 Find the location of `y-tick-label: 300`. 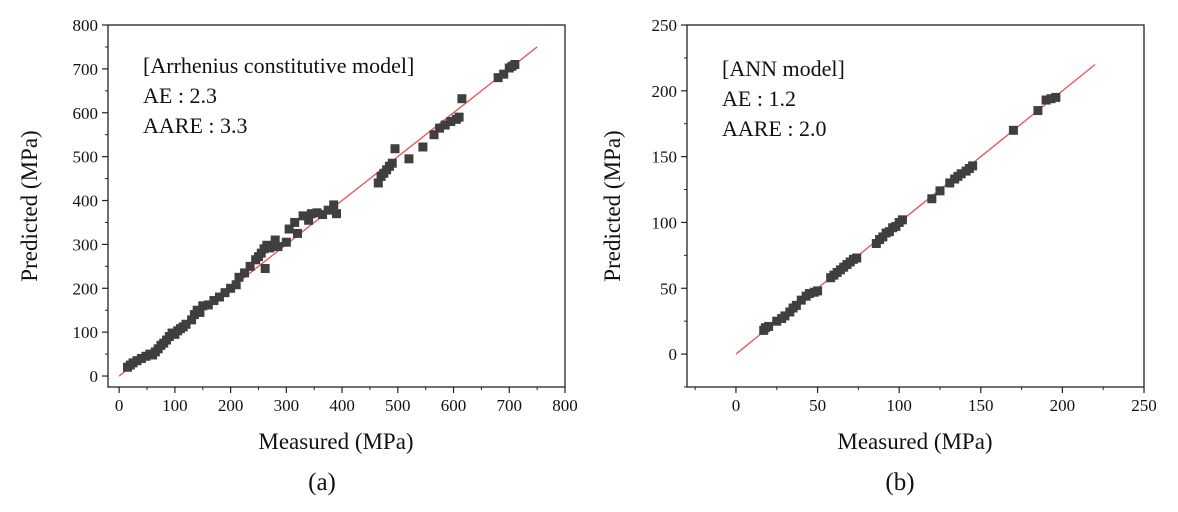

y-tick-label: 300 is located at coordinates (86, 244).